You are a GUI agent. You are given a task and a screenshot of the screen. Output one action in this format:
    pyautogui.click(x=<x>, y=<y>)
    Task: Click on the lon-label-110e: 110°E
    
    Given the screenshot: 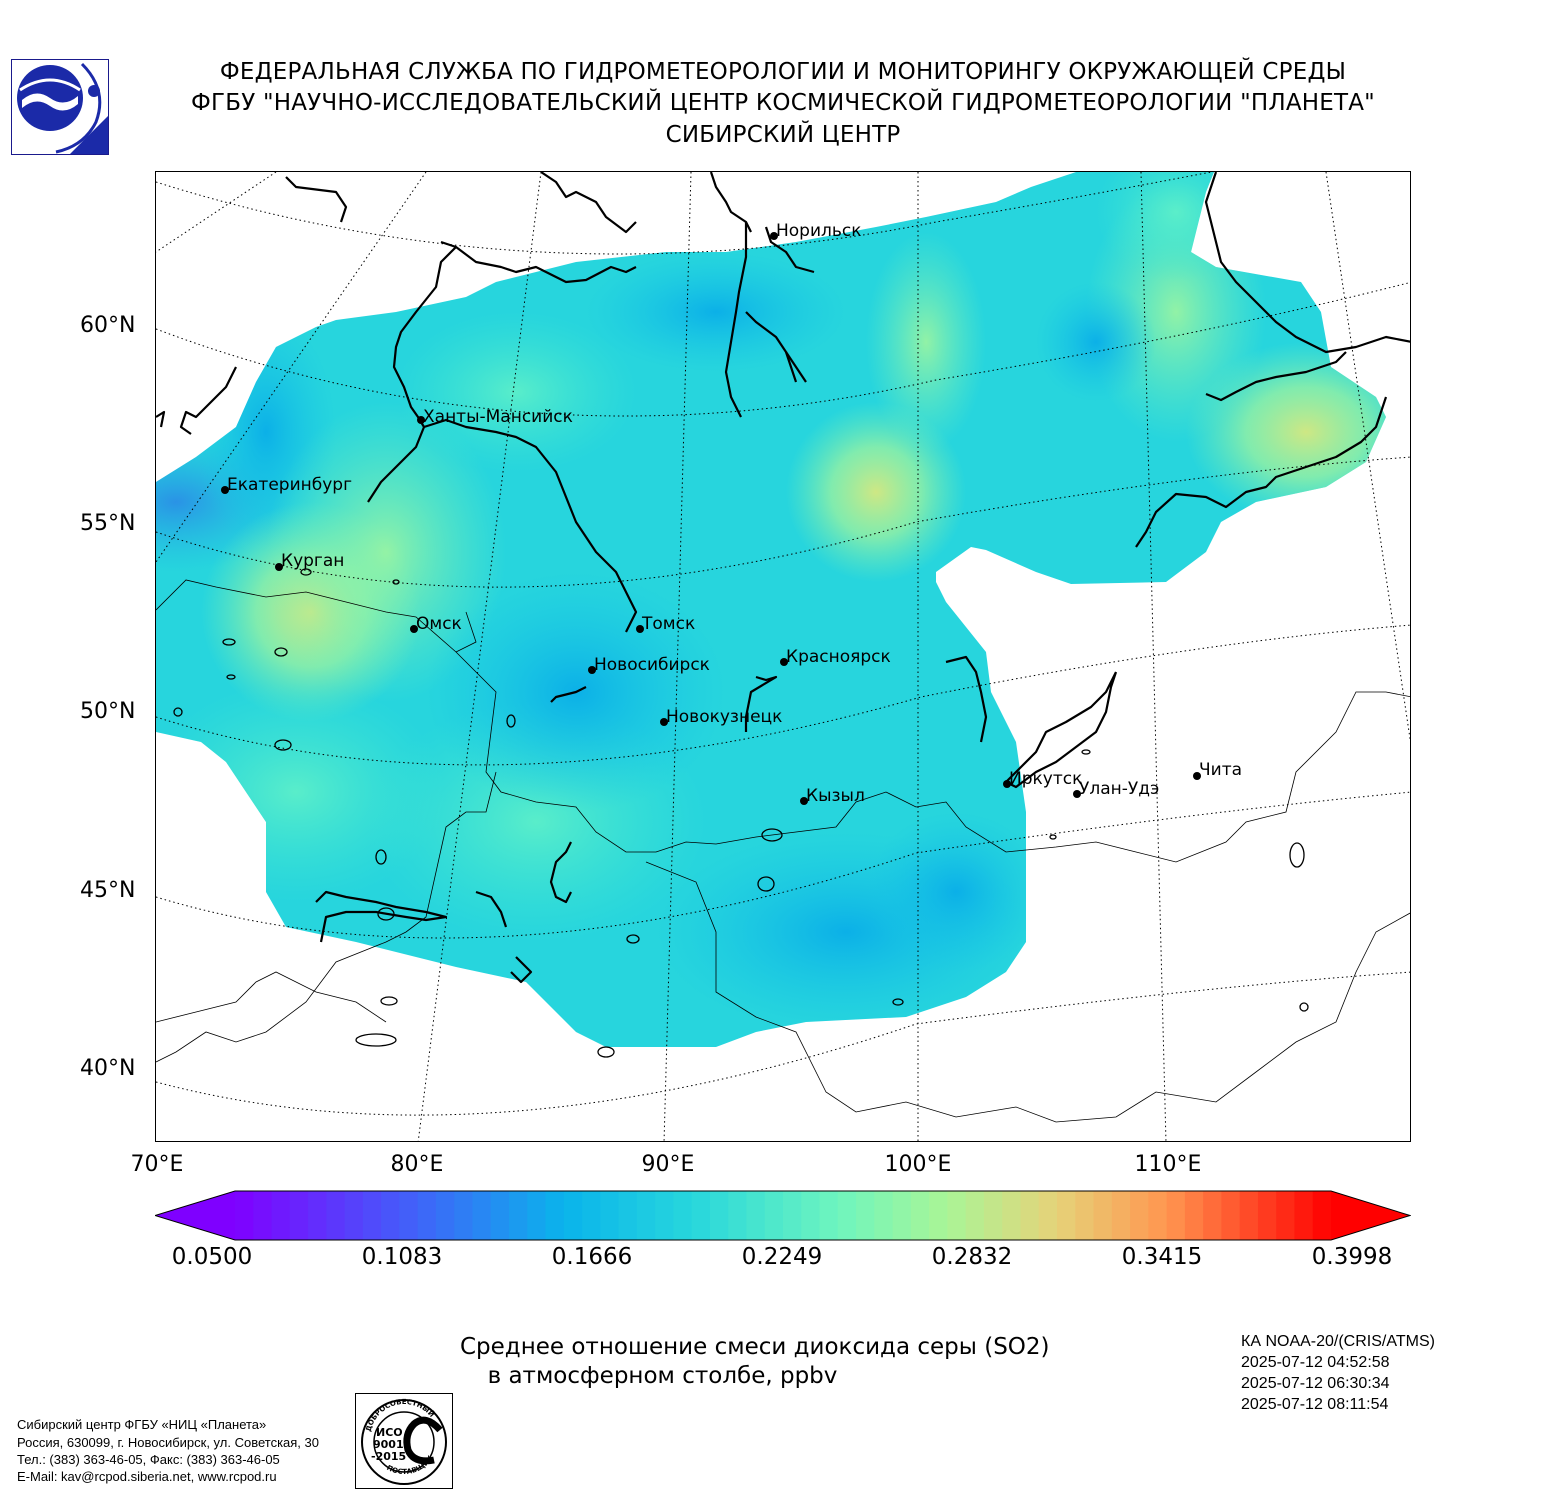 What is the action you would take?
    pyautogui.click(x=1168, y=1164)
    